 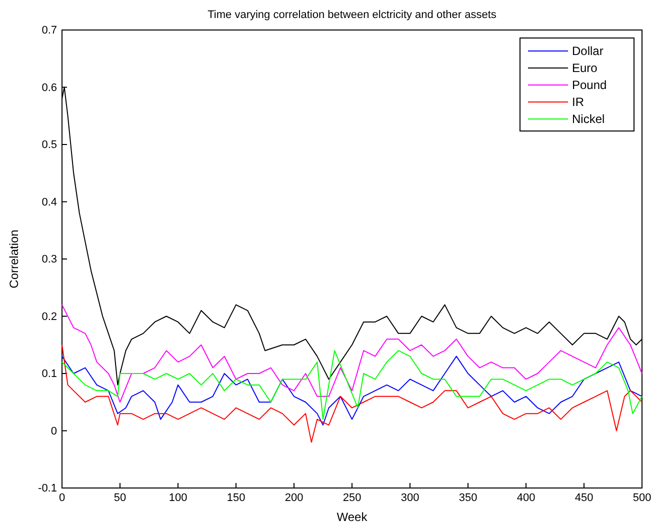 I want to click on legend-label: Pound, so click(x=589, y=85).